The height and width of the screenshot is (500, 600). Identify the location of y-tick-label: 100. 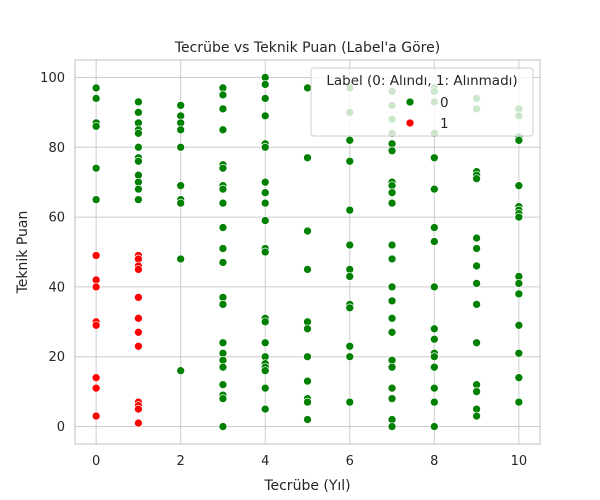
(52, 78).